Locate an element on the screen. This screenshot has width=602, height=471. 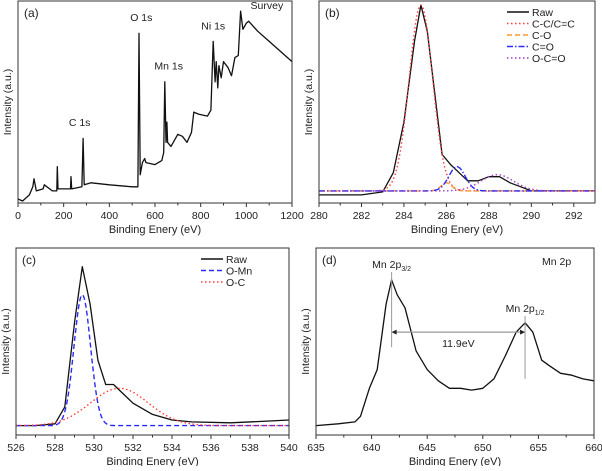
x-tick-label: 532 is located at coordinates (133, 448).